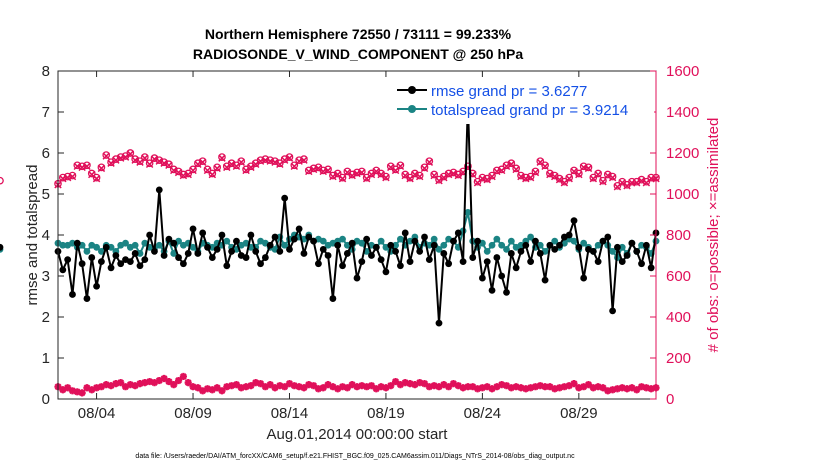  What do you see at coordinates (46, 235) in the screenshot?
I see `y-tick-label: 4` at bounding box center [46, 235].